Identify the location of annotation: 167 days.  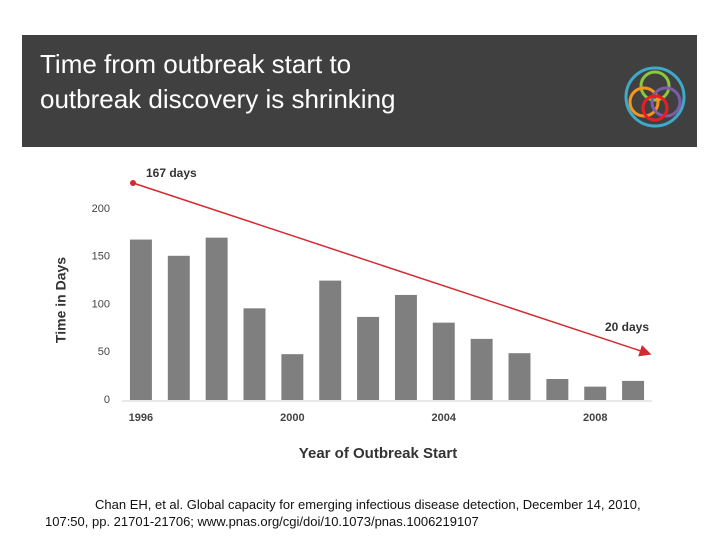
(171, 173).